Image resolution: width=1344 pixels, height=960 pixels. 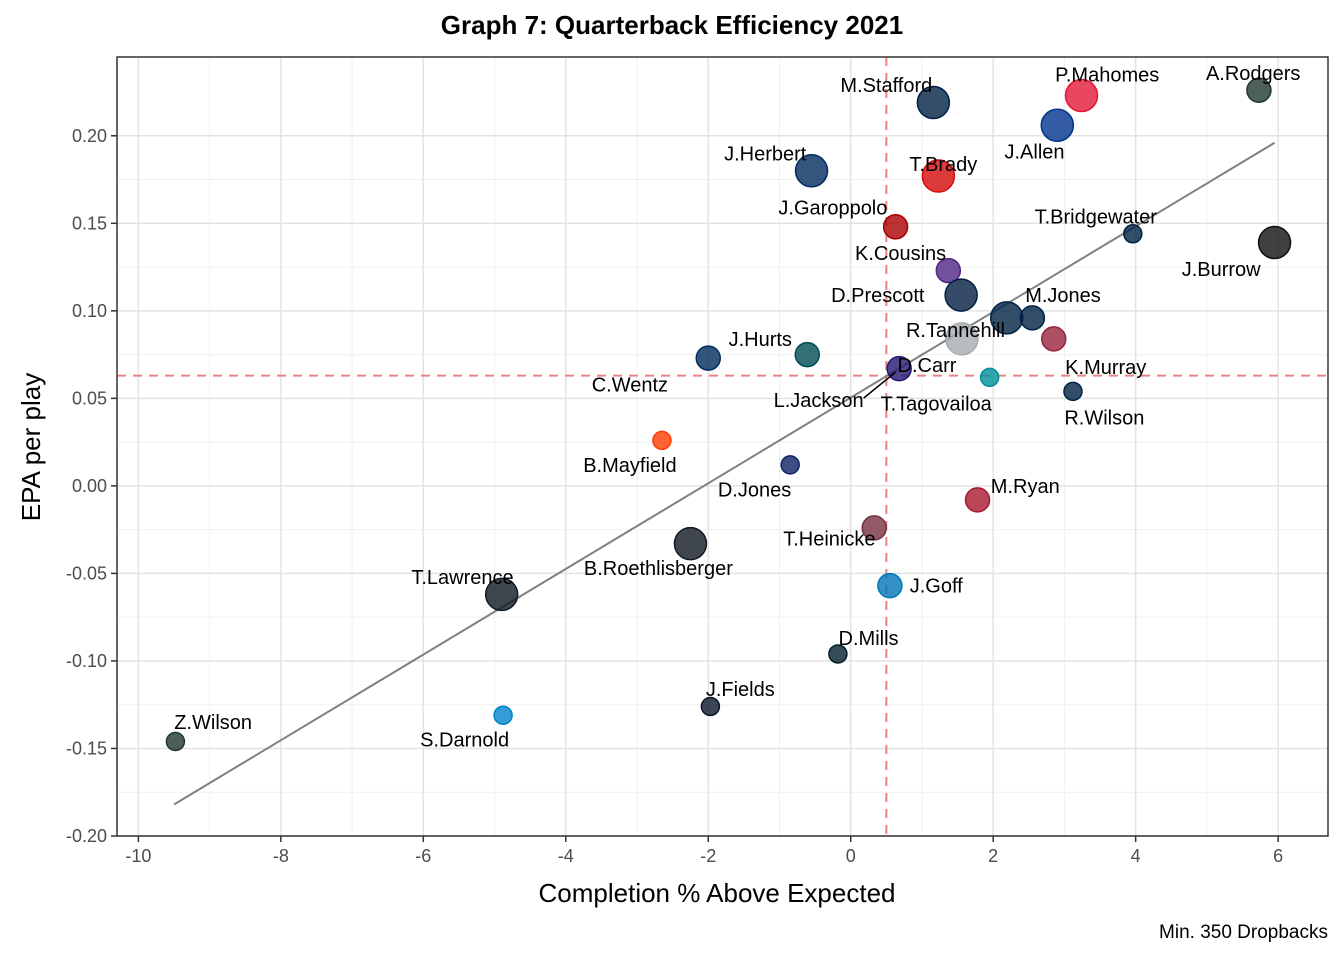 I want to click on point-label: D.Jones, so click(x=754, y=490).